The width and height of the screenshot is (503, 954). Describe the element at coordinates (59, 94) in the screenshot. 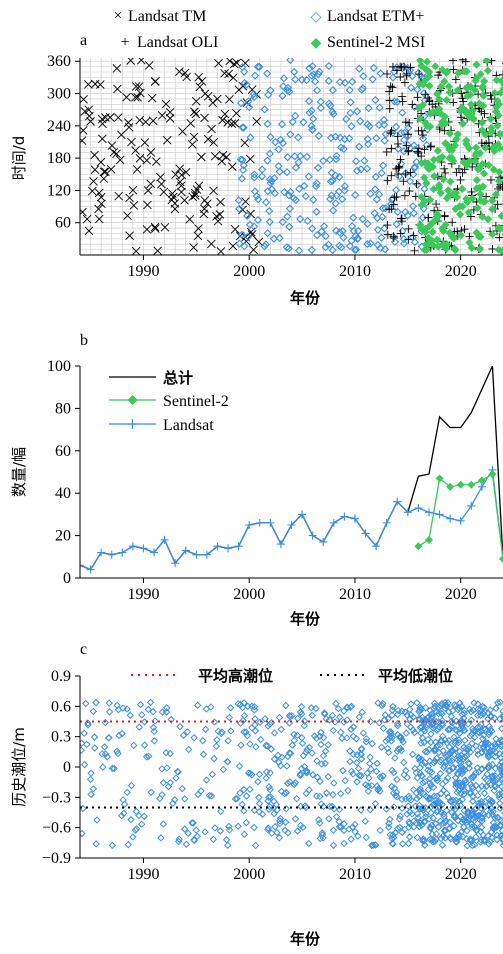

I see `y-tick-label: 300` at that location.